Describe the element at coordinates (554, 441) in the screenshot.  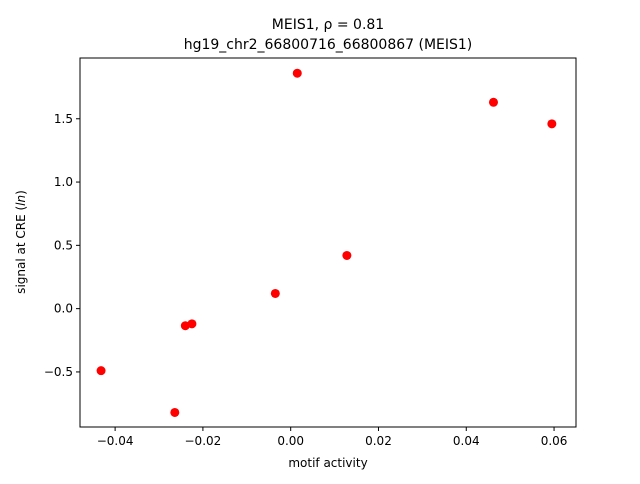
I see `x-tick-label: 0.06` at that location.